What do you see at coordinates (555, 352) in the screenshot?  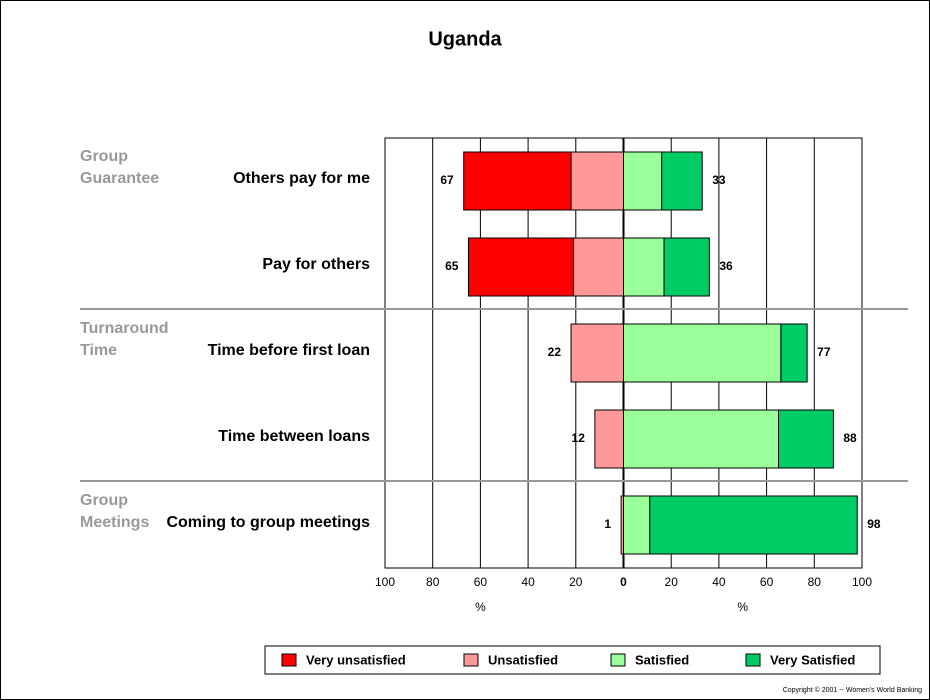 I see `value-label: 22` at bounding box center [555, 352].